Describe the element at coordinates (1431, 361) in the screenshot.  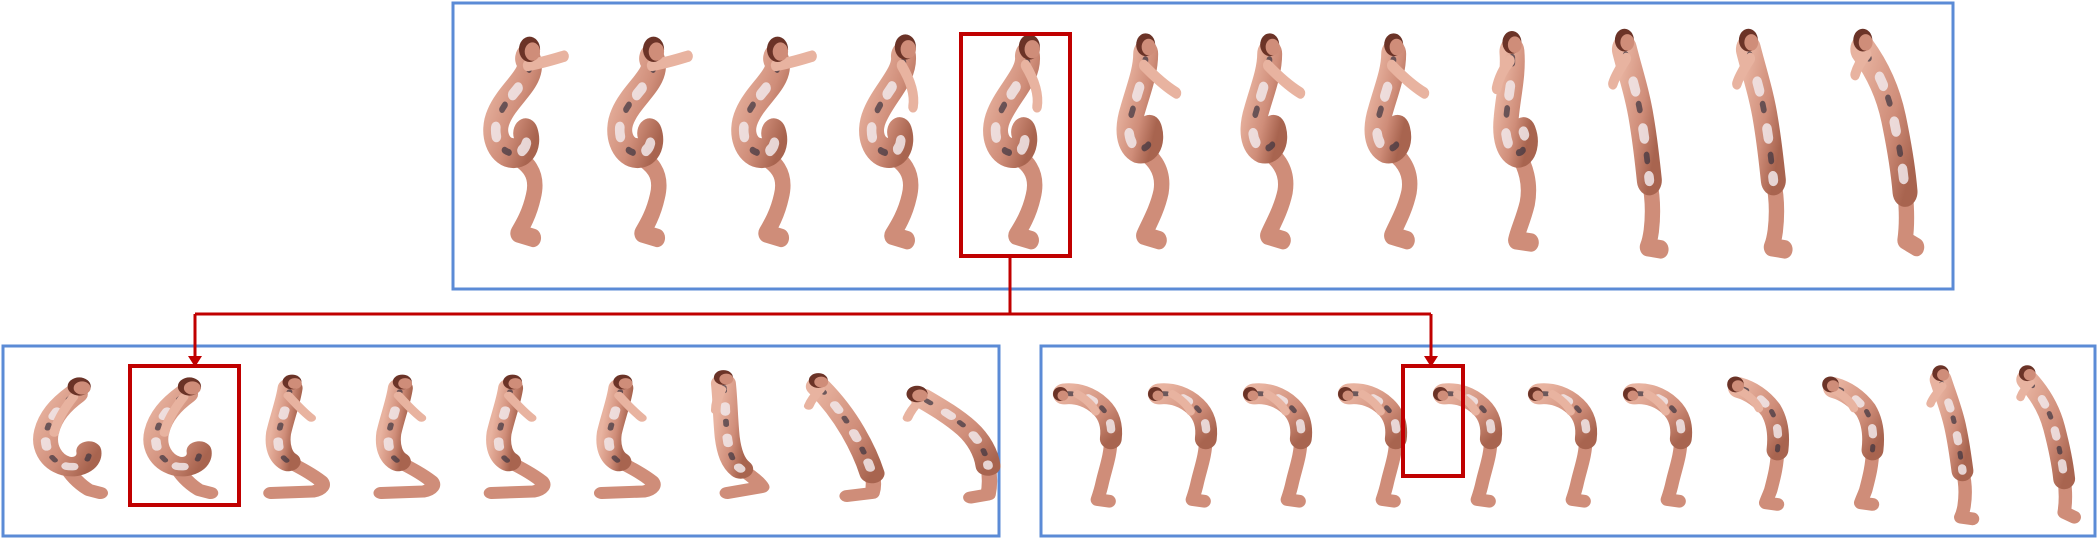
I see `arrowhead-right` at that location.